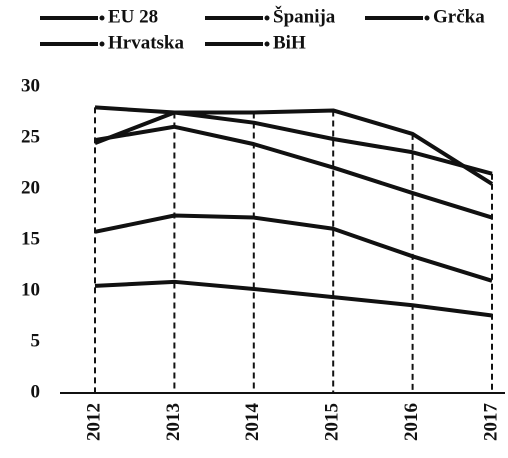 This screenshot has width=508, height=458. I want to click on legend-label: BiH, so click(289, 42).